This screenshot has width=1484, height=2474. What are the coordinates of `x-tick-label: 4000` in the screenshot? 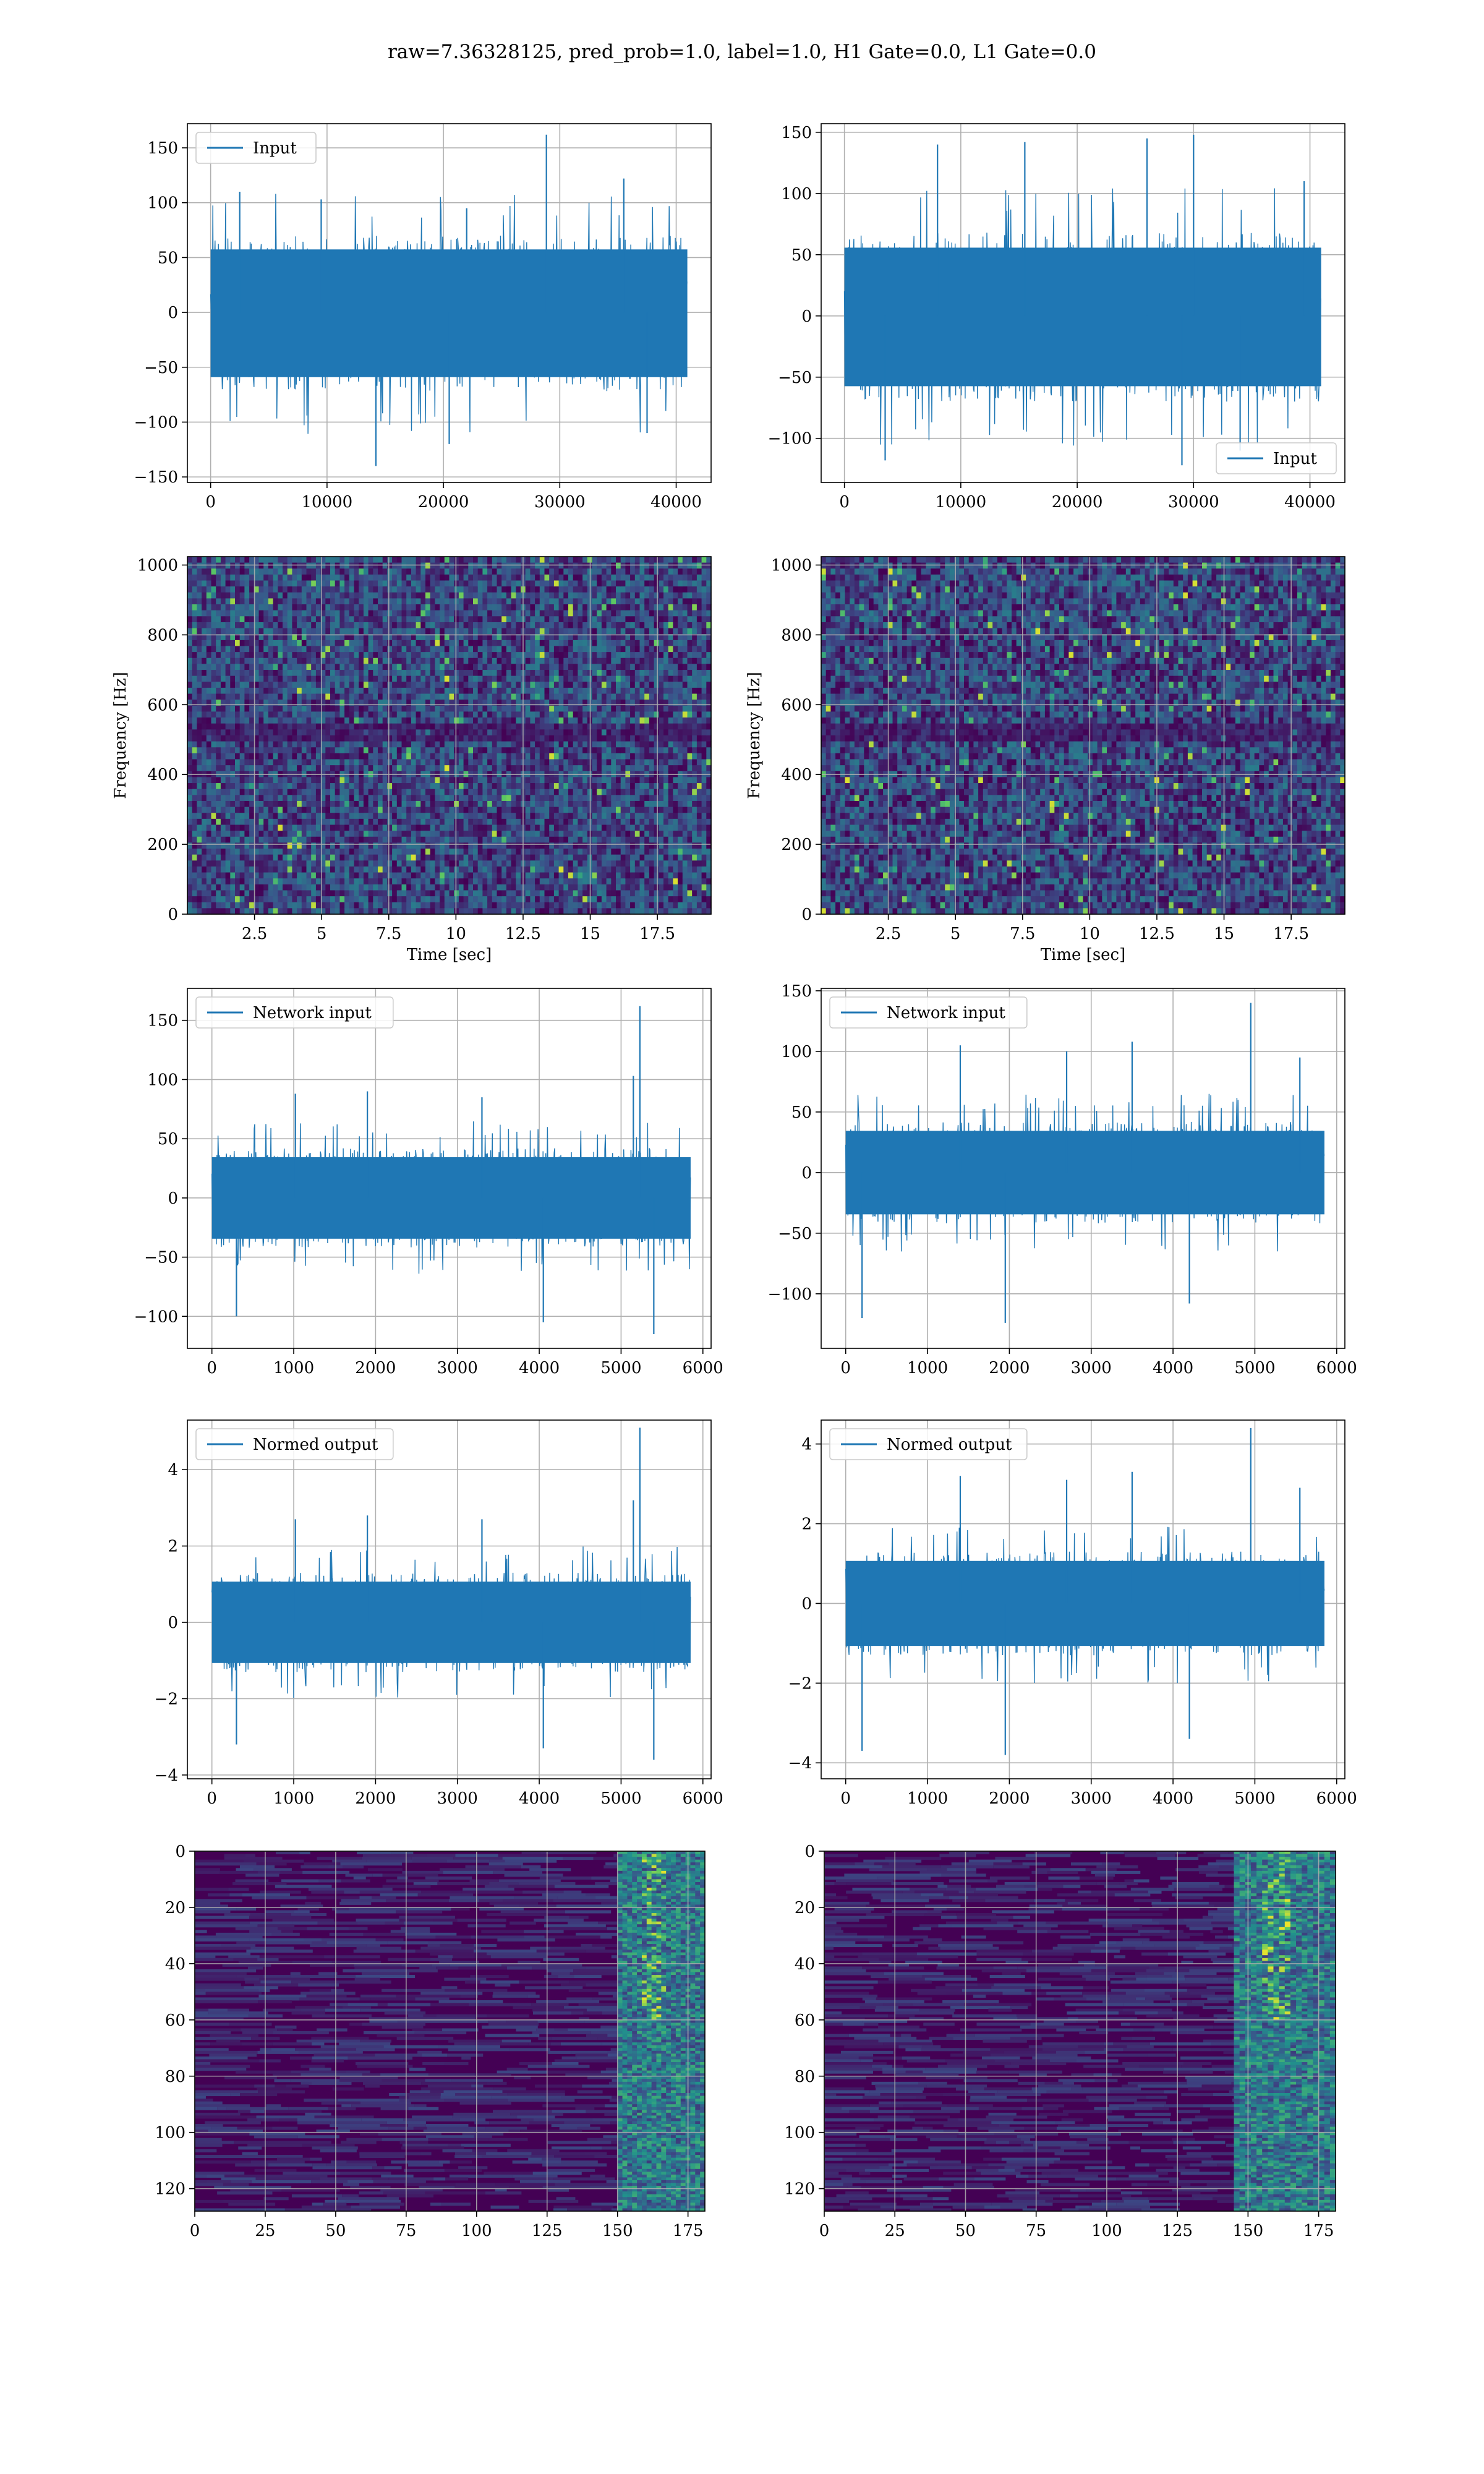 It's located at (1173, 1368).